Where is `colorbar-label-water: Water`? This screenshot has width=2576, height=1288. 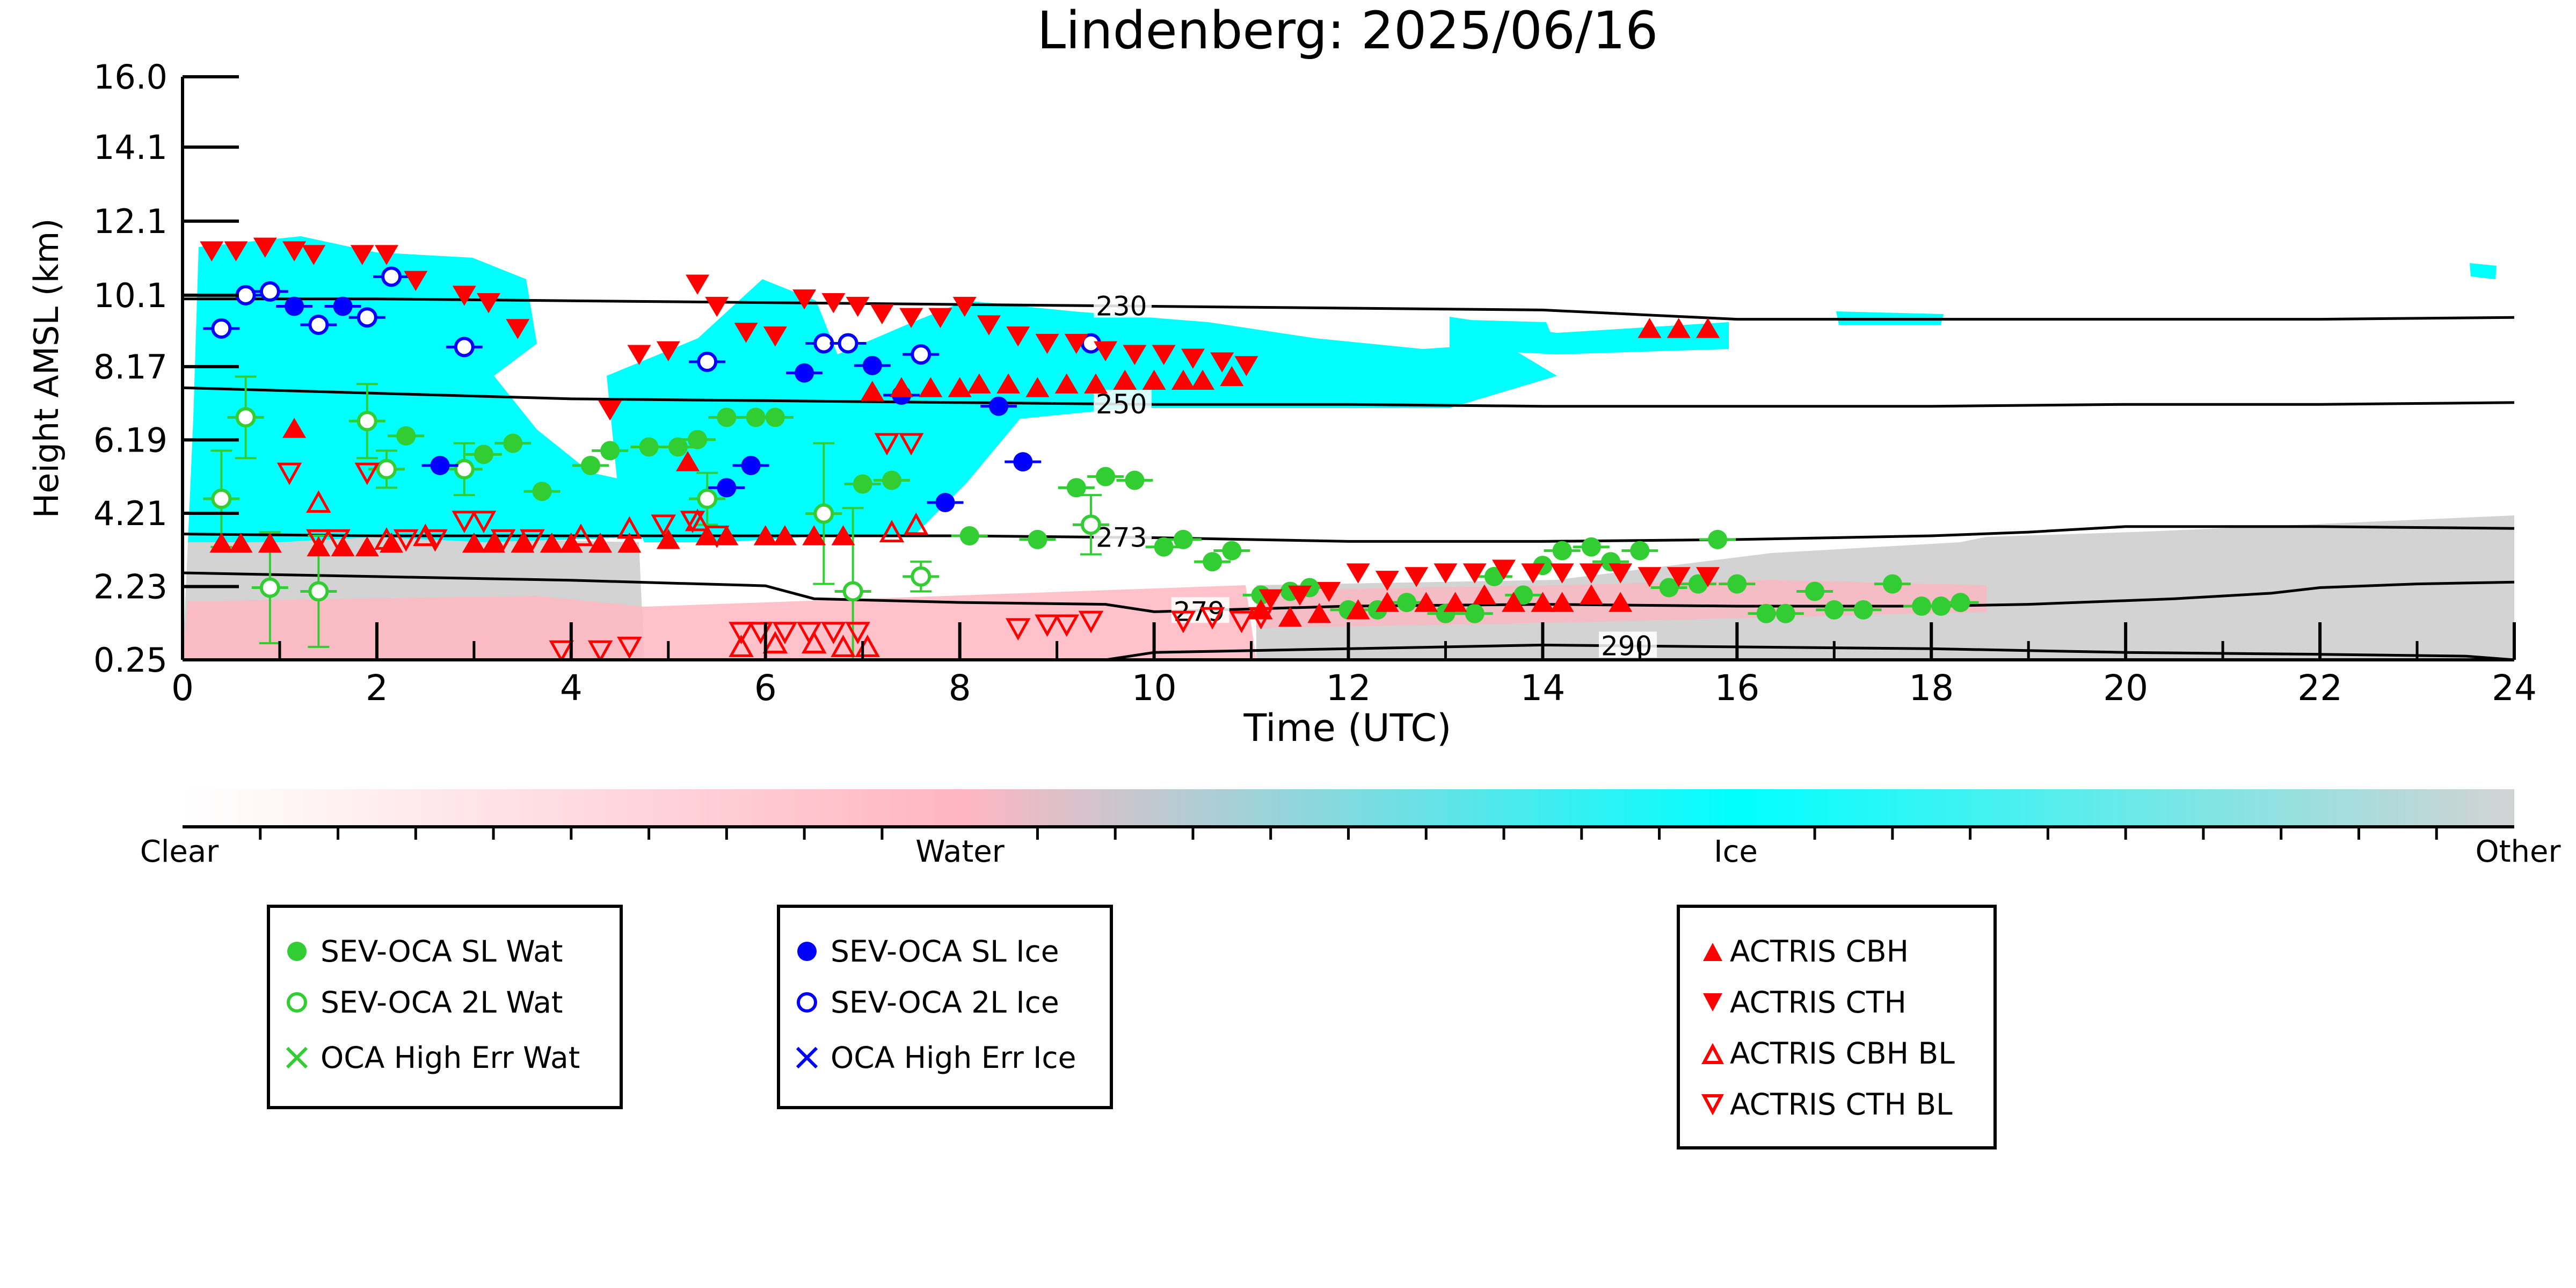 colorbar-label-water: Water is located at coordinates (960, 851).